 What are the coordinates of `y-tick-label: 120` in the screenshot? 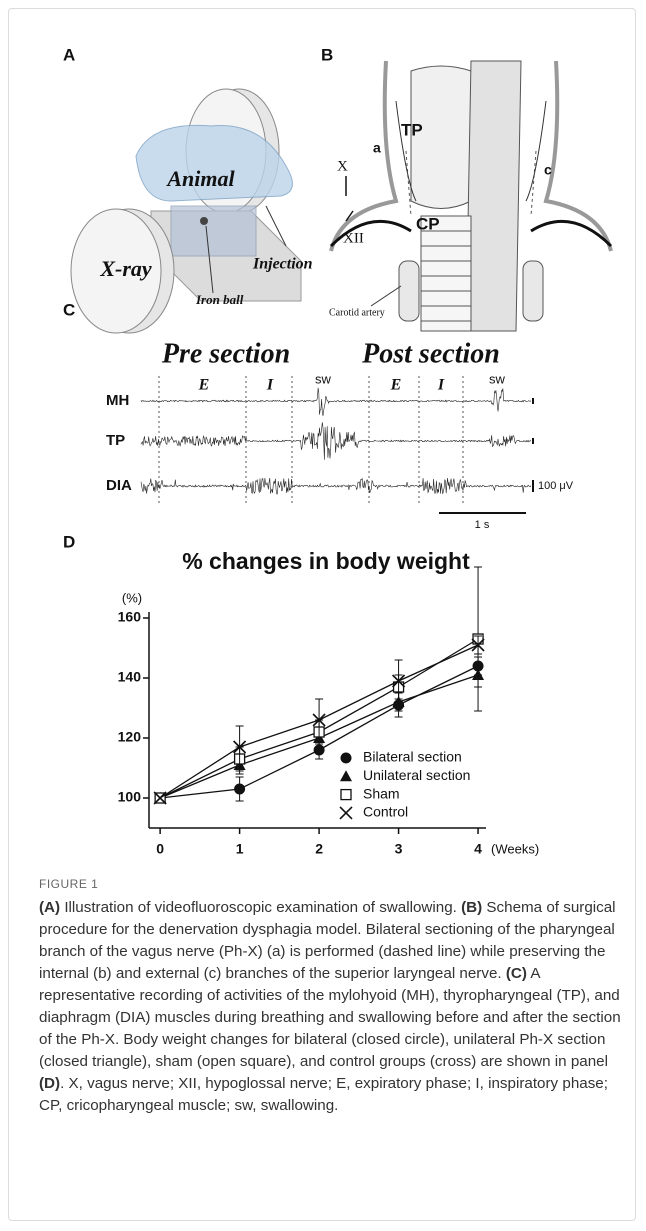 It's located at (130, 737).